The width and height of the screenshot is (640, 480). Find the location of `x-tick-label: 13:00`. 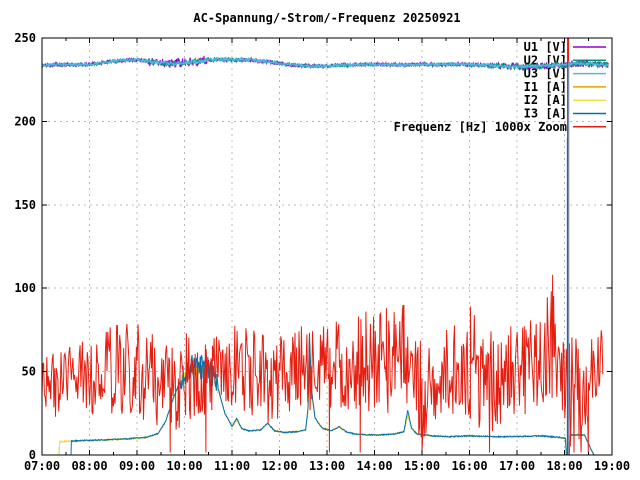

x-tick-label: 13:00 is located at coordinates (327, 466).